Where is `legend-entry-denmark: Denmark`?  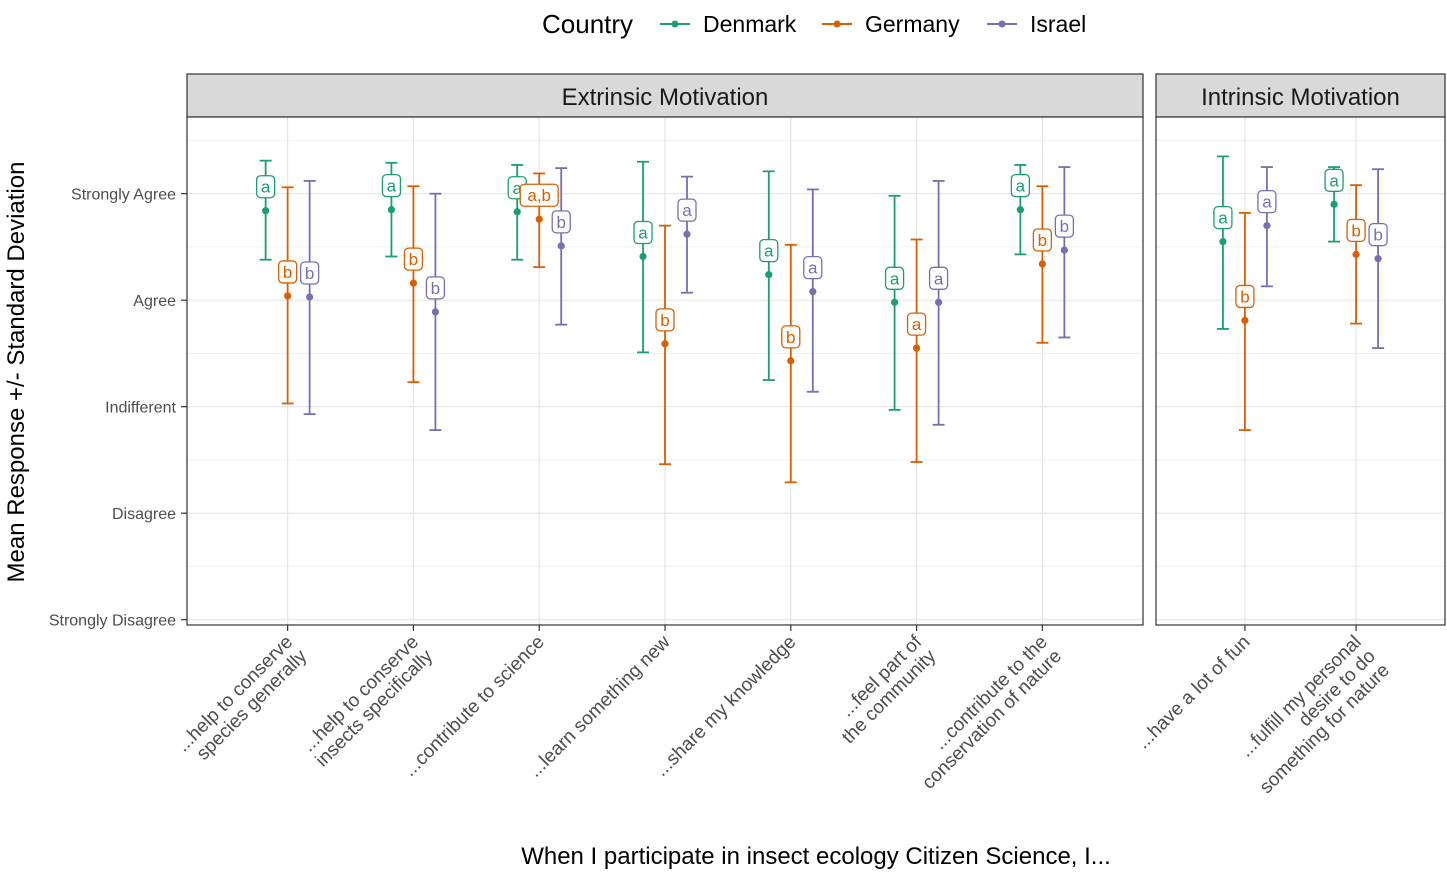 legend-entry-denmark: Denmark is located at coordinates (728, 24).